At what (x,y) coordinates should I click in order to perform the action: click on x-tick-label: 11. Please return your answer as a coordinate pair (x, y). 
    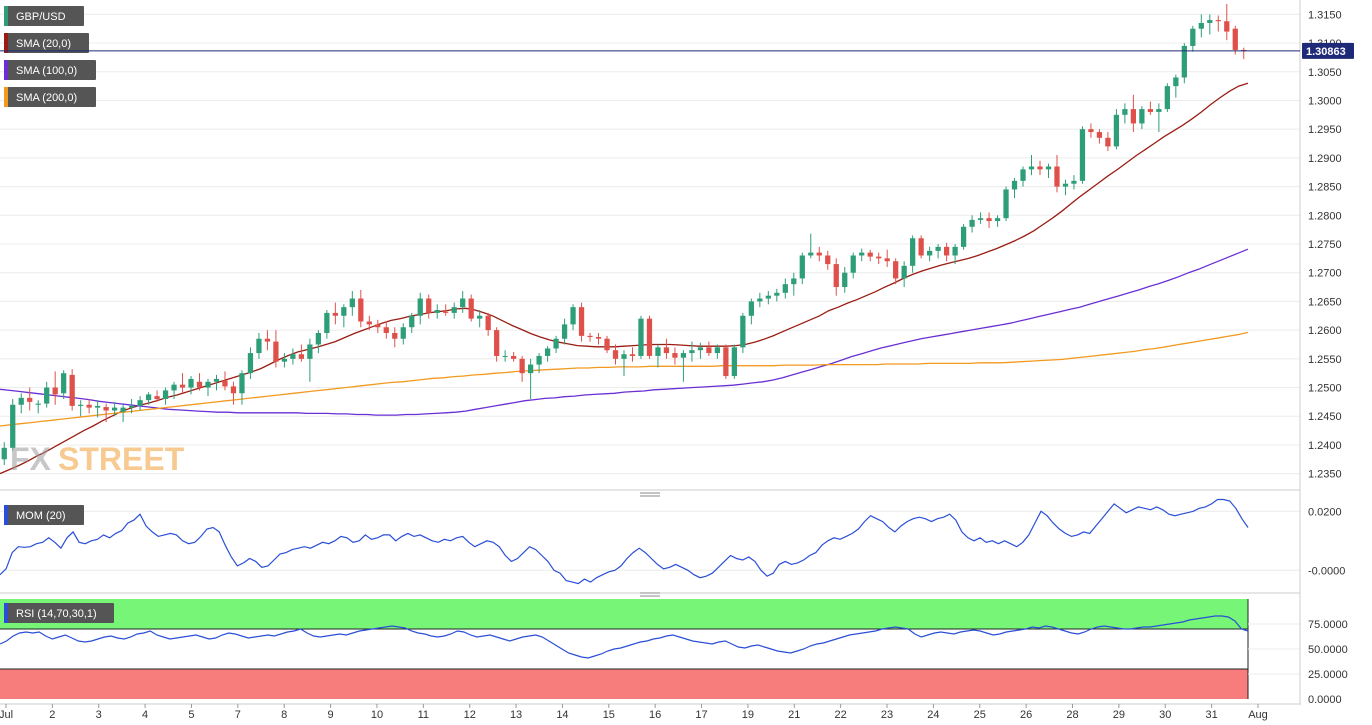
    Looking at the image, I should click on (423, 715).